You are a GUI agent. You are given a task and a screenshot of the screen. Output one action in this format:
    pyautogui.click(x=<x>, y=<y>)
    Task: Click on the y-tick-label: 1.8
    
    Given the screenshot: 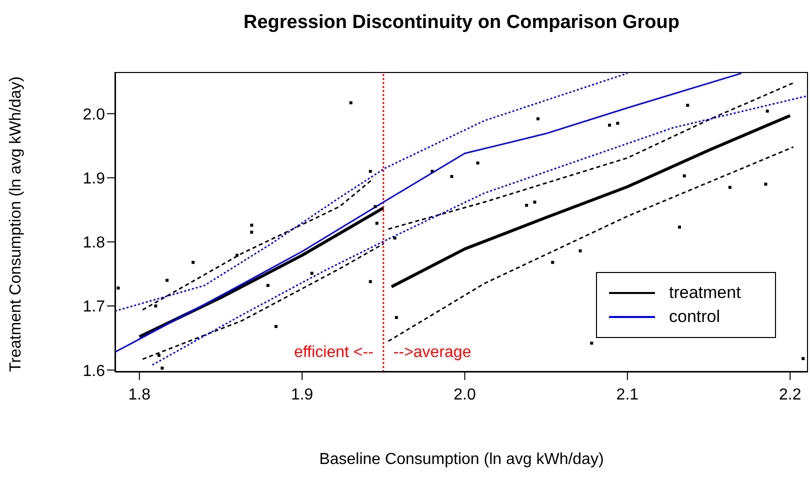 What is the action you would take?
    pyautogui.click(x=94, y=243)
    